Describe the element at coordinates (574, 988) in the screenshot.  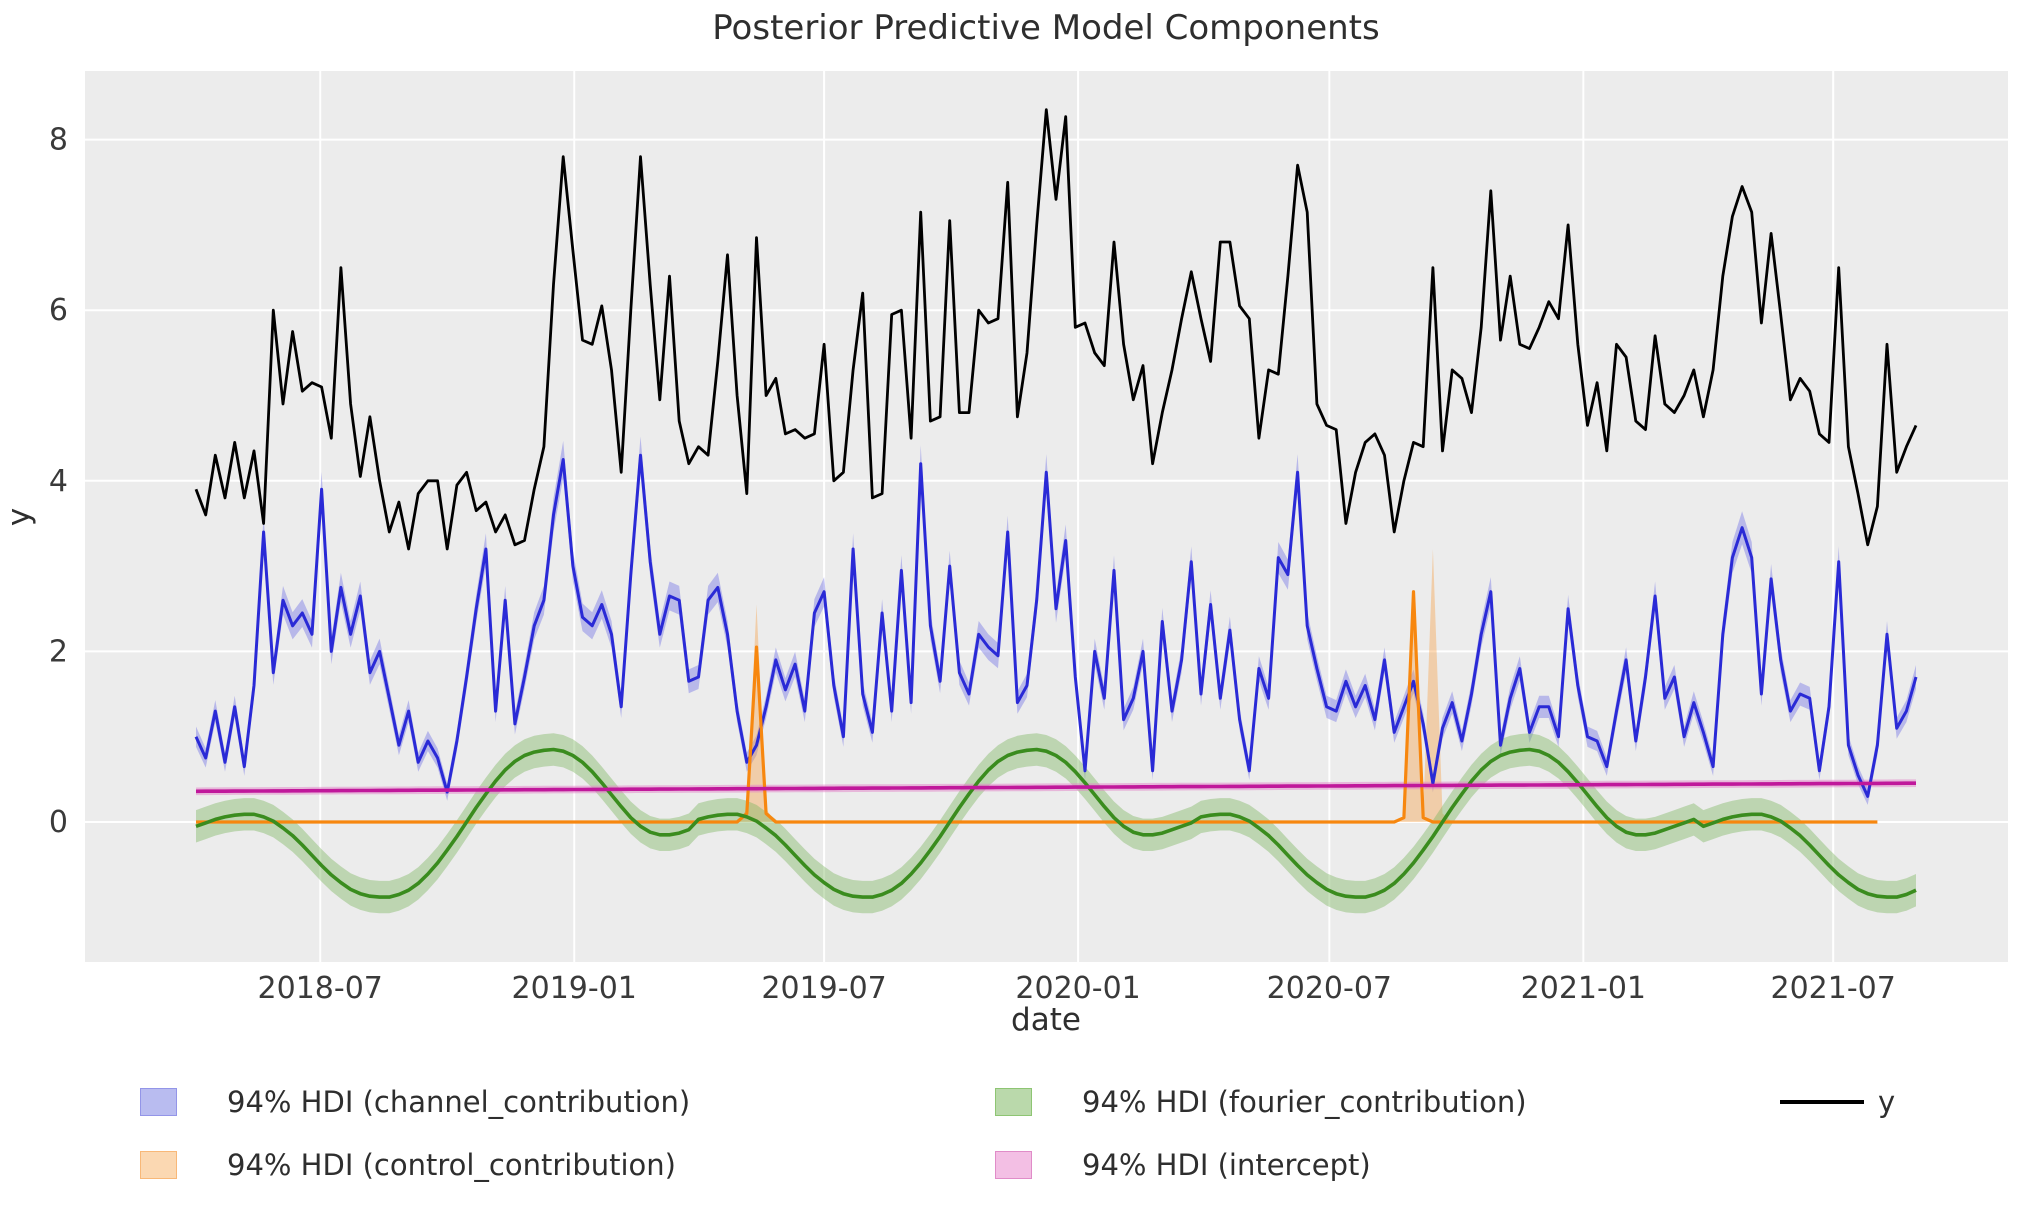
I see `x-tick-label: 2019-01` at that location.